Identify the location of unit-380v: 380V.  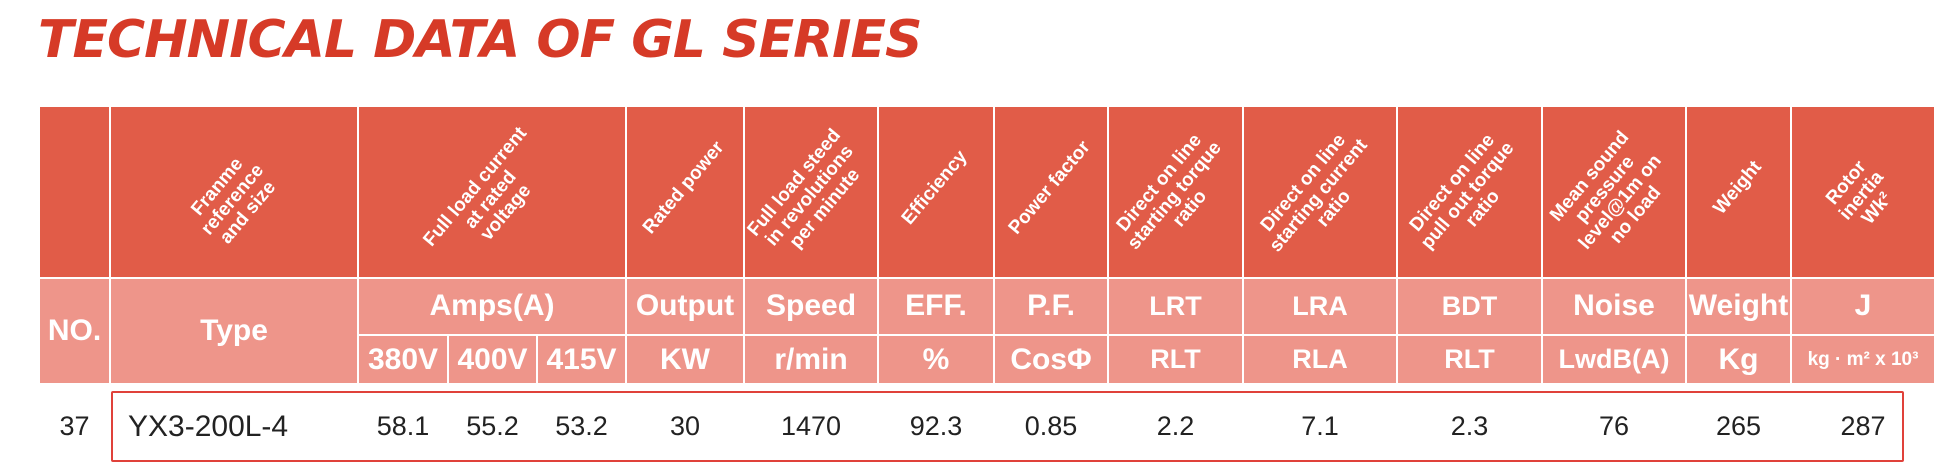
(403, 359).